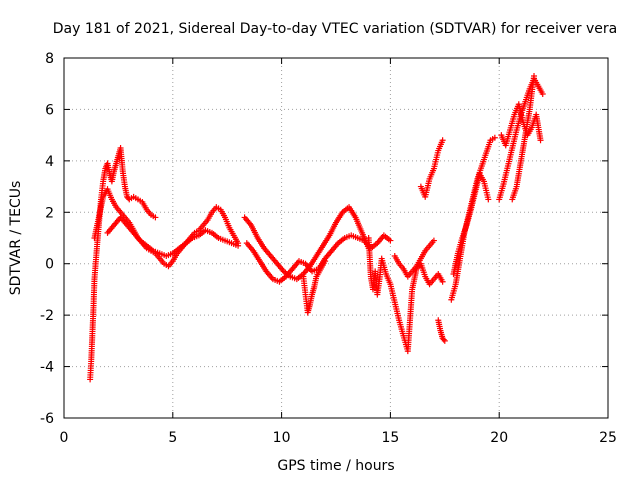 The width and height of the screenshot is (640, 480). I want to click on y-tick-label: 0, so click(49, 265).